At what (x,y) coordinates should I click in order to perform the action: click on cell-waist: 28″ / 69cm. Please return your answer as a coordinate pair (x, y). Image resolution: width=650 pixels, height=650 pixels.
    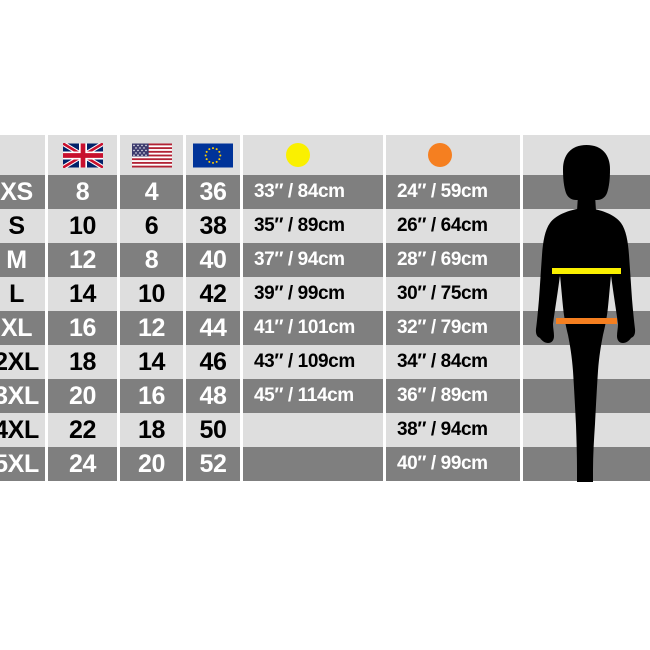
    Looking at the image, I should click on (454, 260).